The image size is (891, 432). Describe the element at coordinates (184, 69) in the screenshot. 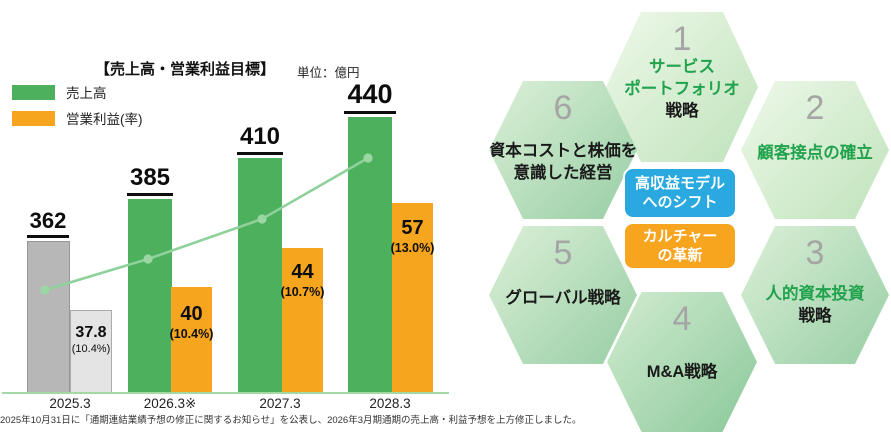

I see `chart-title: 【売上高・営業利益目標】` at that location.